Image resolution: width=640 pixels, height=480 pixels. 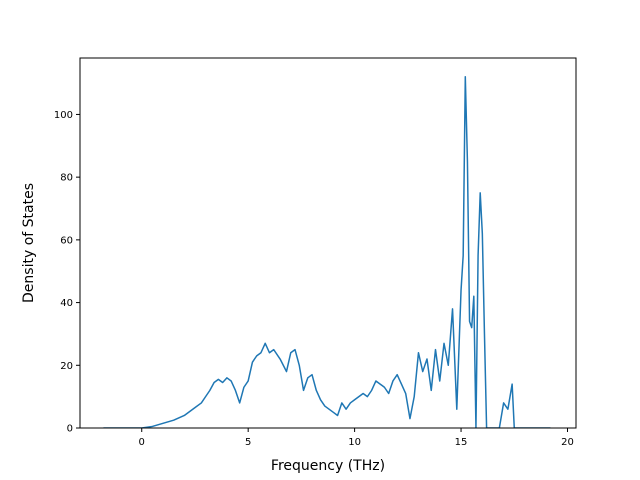 I want to click on x-axis-label: Frequency (THz), so click(x=328, y=466).